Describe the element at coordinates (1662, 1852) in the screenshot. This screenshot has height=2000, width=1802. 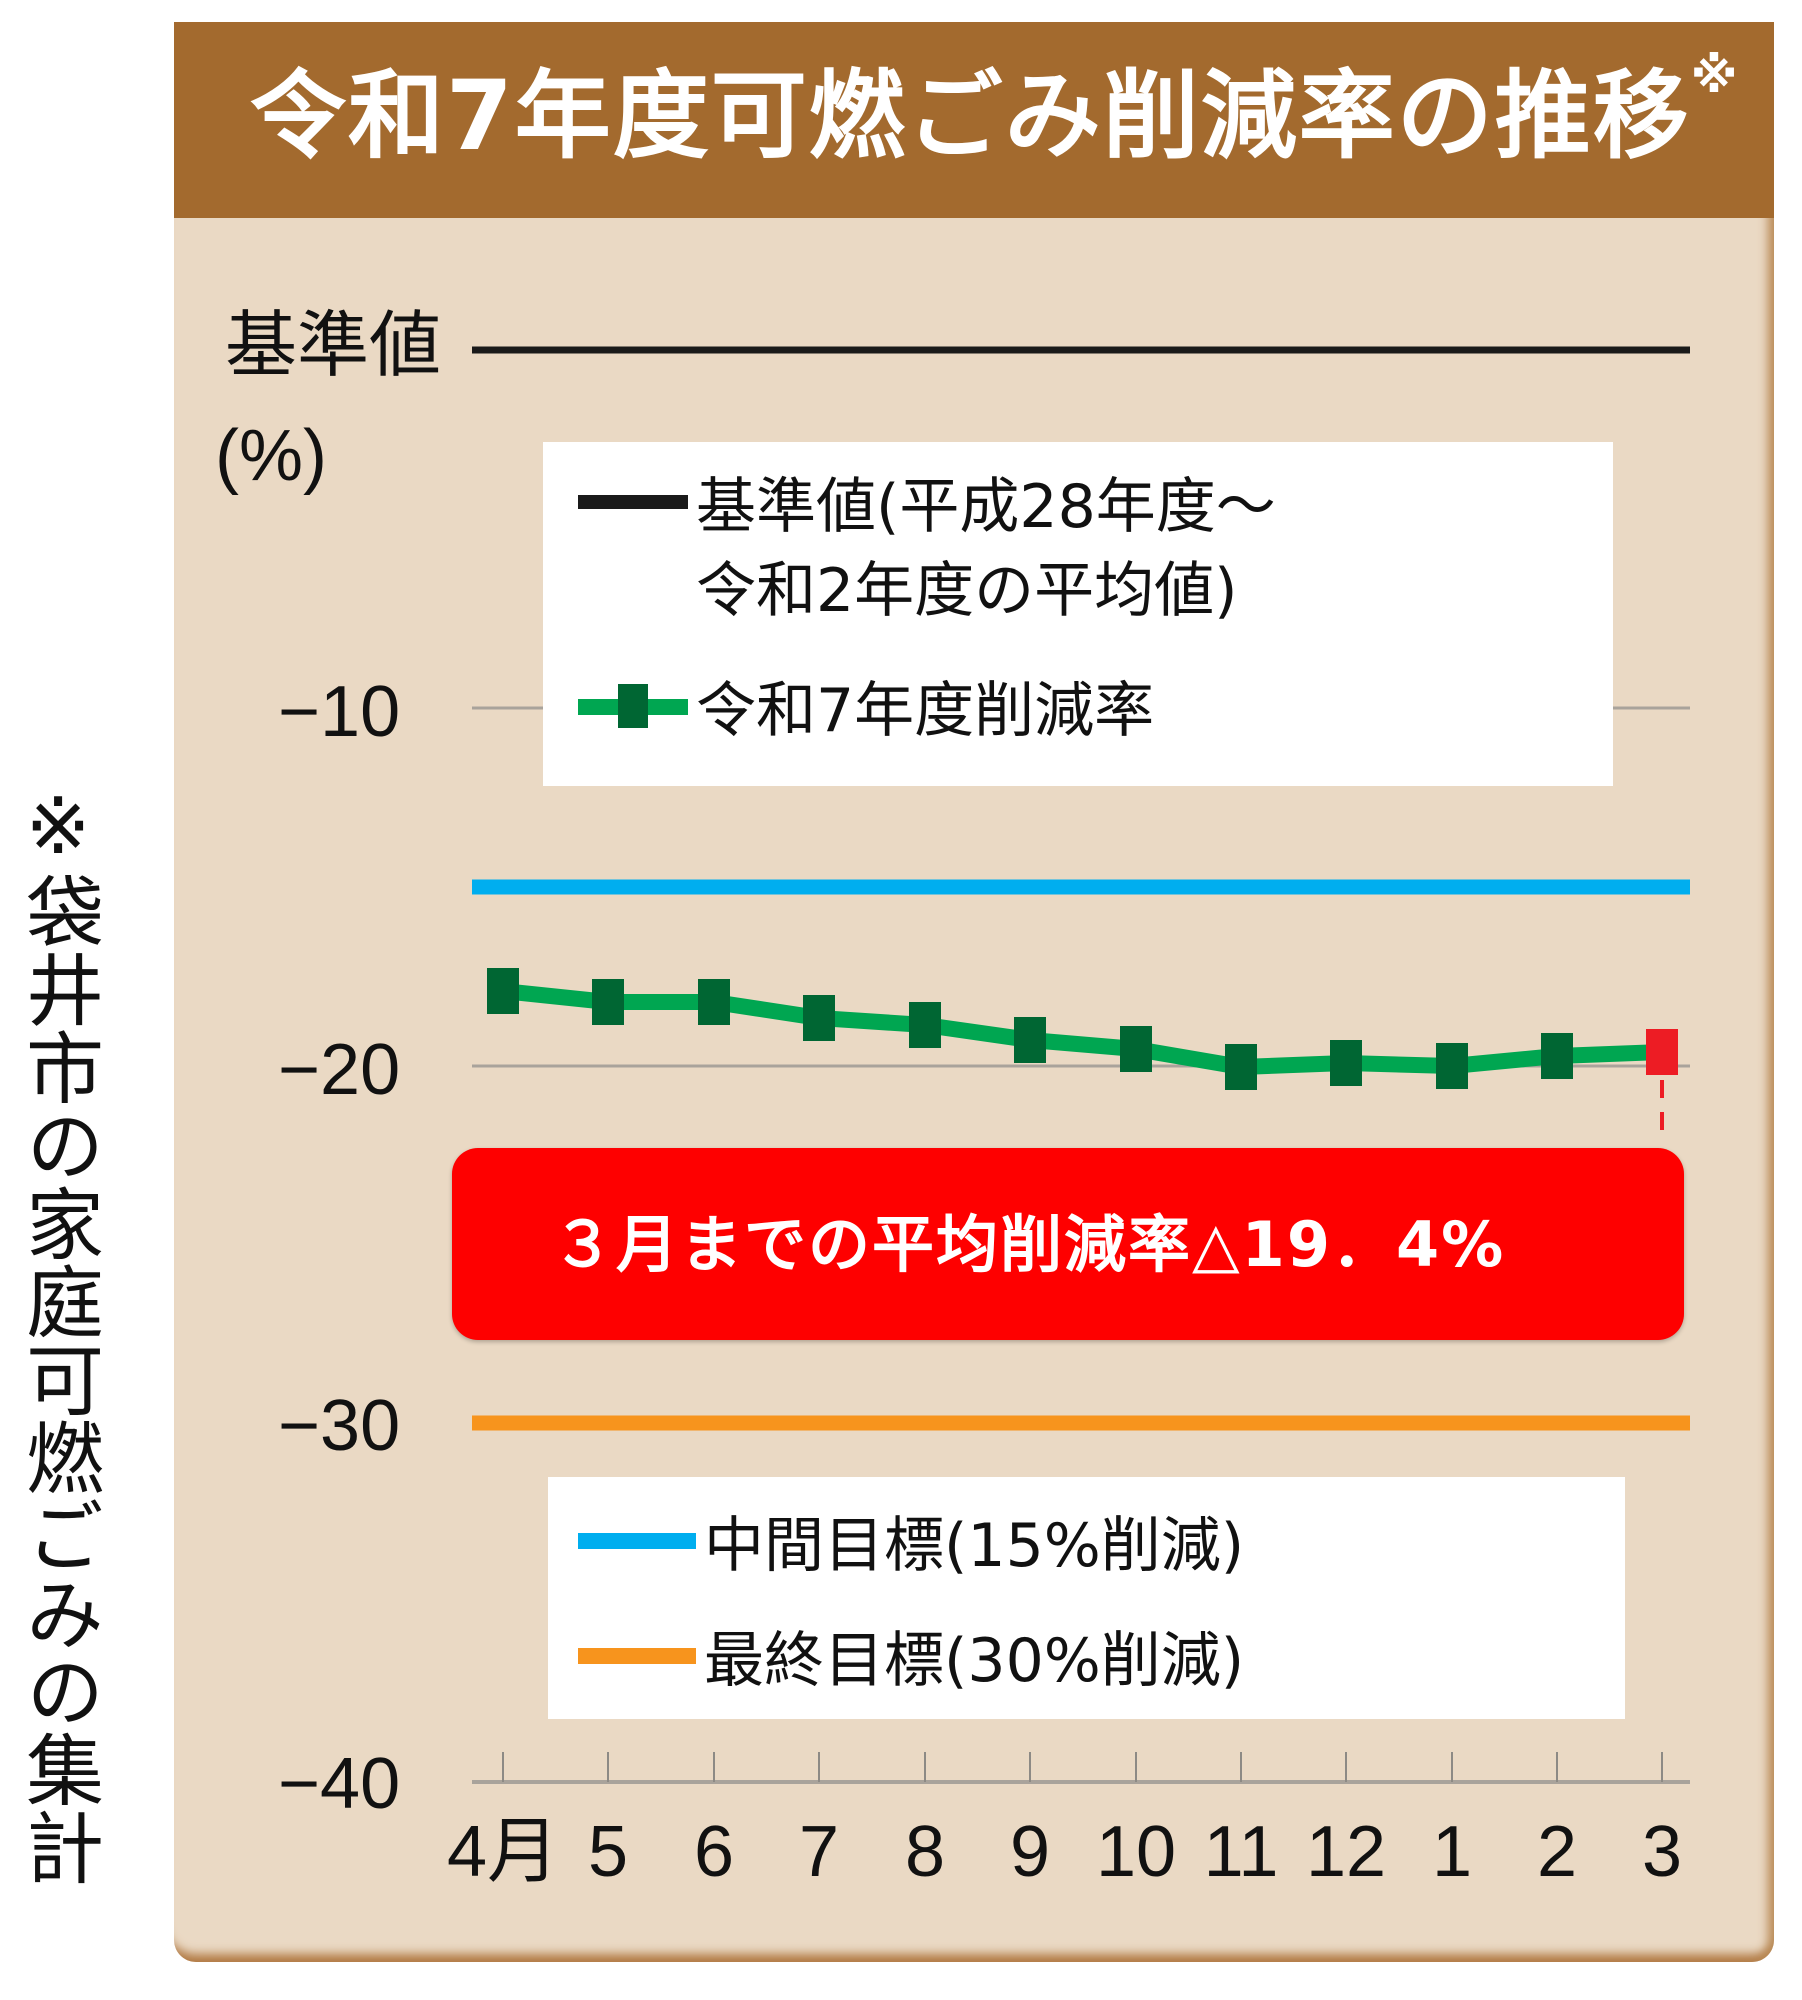
I see `x-tick-label: 3` at that location.